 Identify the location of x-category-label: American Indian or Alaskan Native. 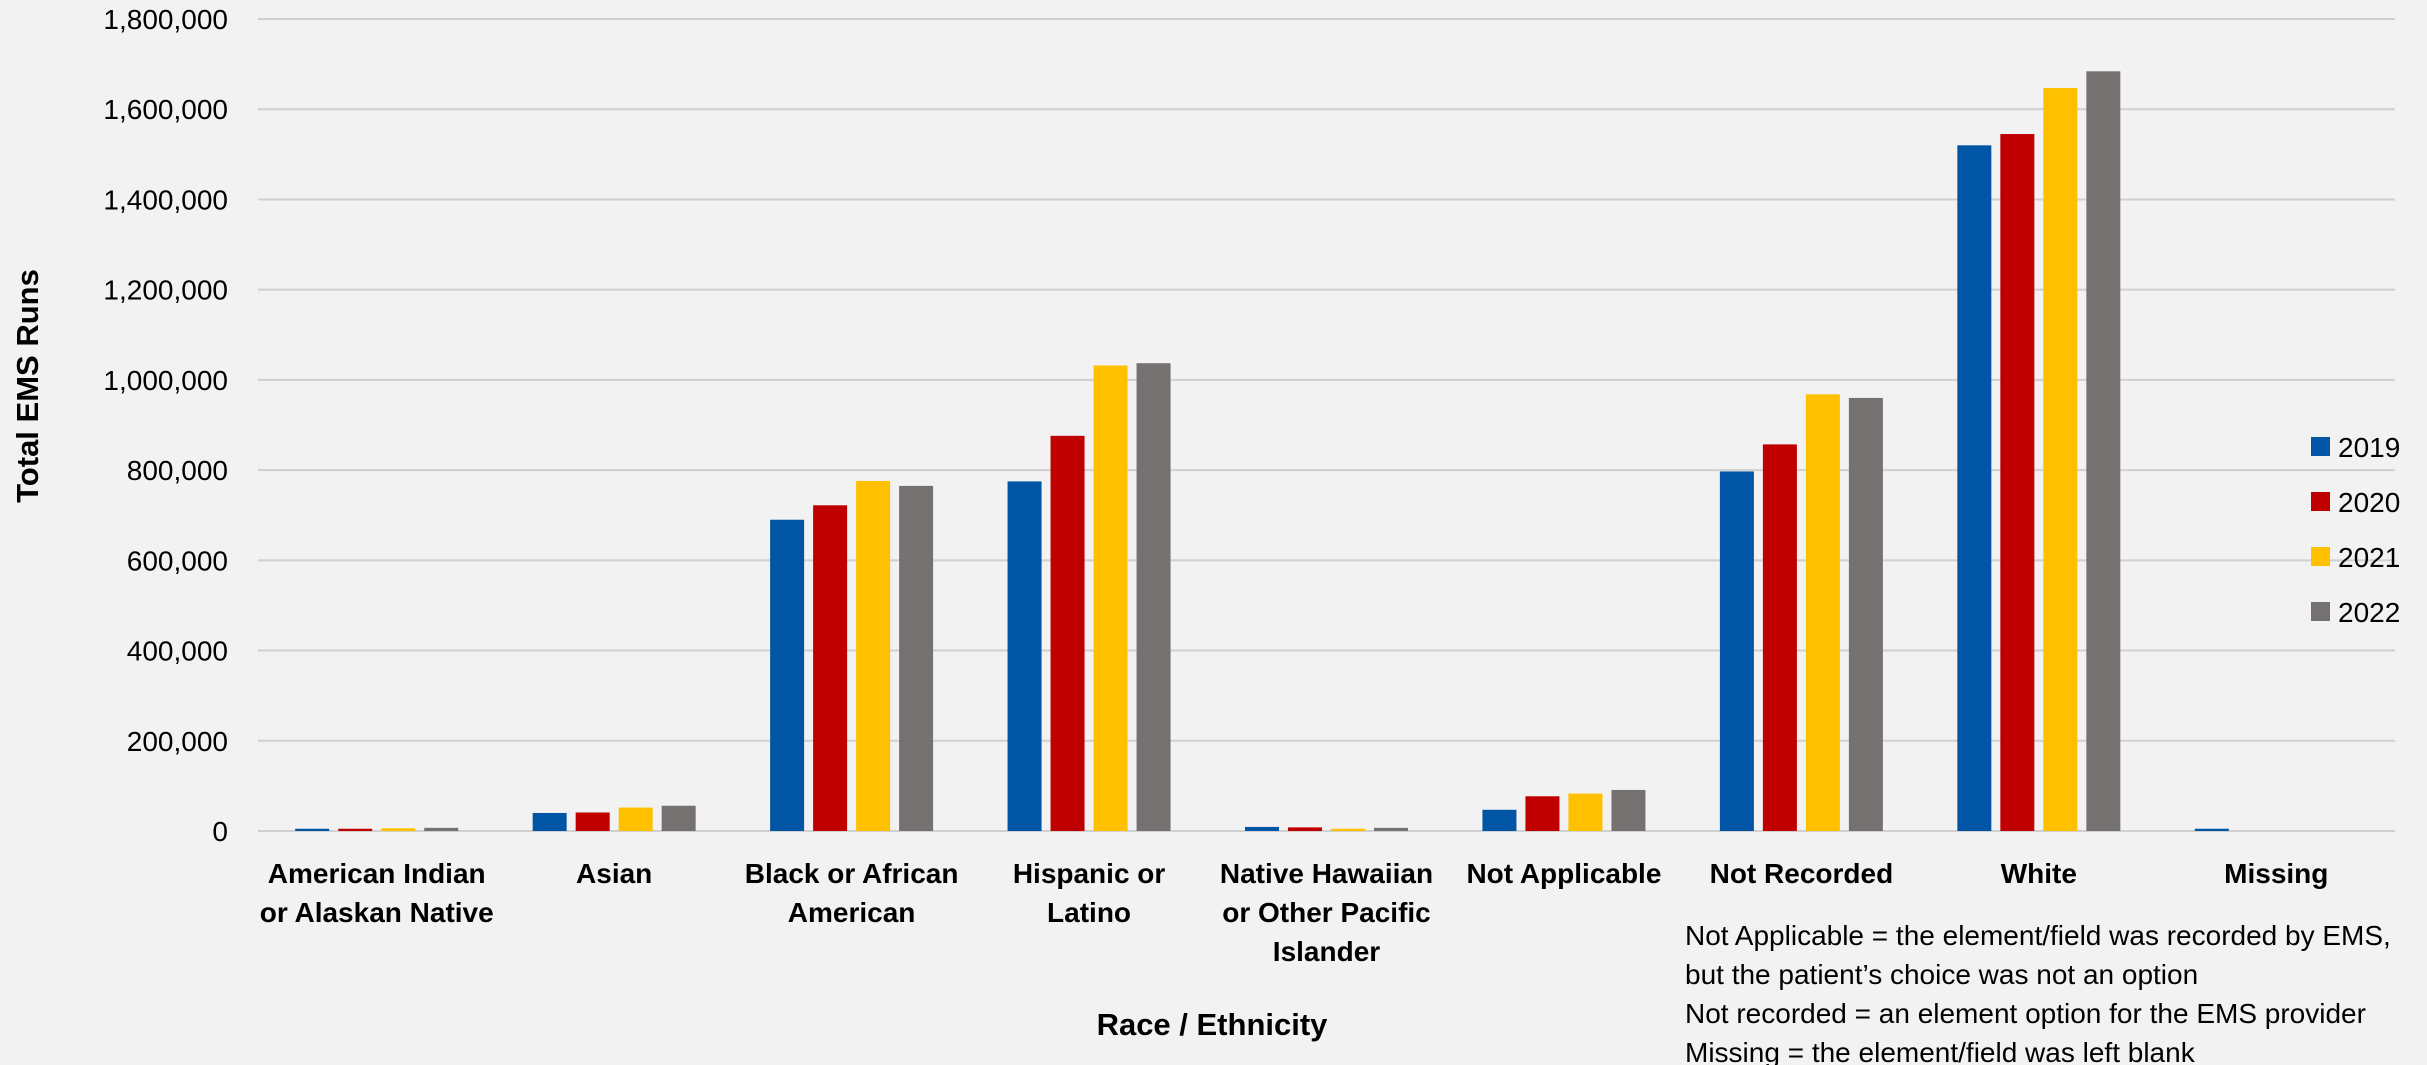
(377, 893).